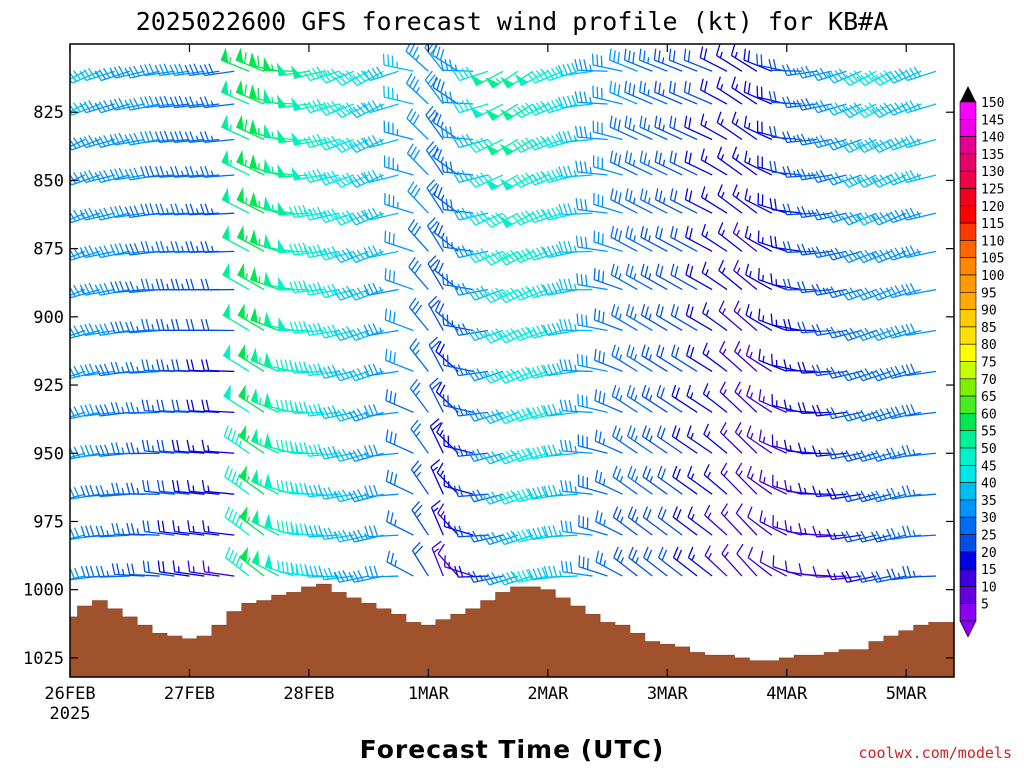 The image size is (1024, 768). What do you see at coordinates (668, 694) in the screenshot?
I see `x-tick-label: 3MAR` at bounding box center [668, 694].